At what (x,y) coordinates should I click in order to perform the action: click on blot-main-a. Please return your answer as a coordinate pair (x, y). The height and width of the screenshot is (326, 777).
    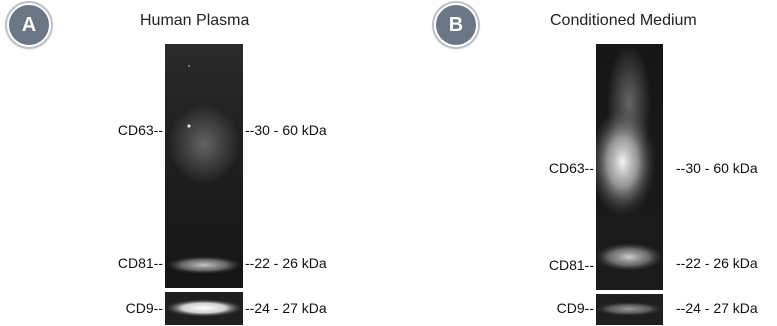
    Looking at the image, I should click on (204, 166).